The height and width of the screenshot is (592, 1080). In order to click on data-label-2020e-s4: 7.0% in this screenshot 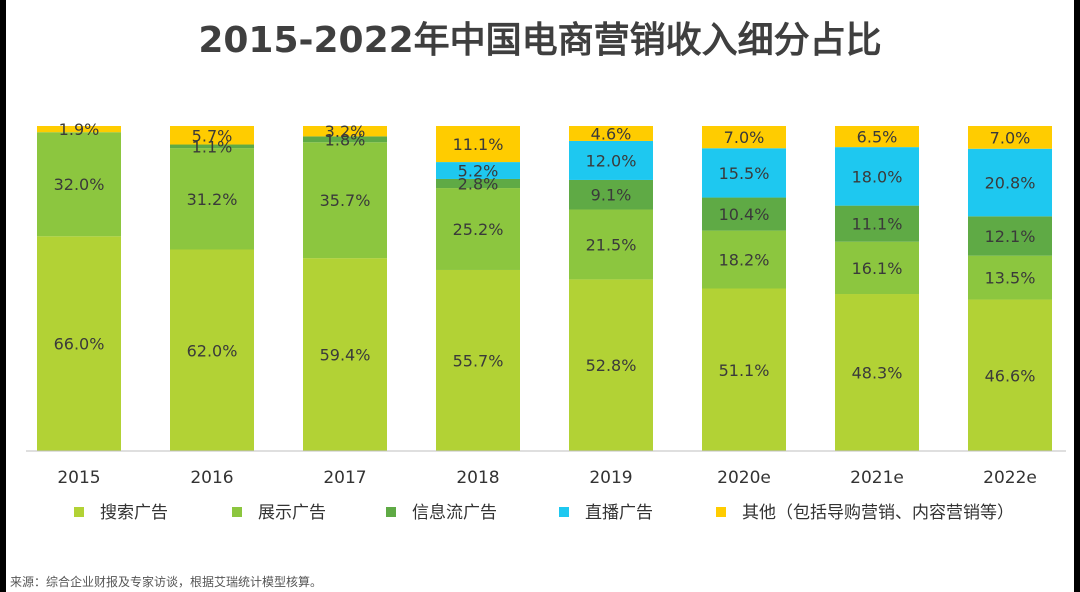, I will do `click(744, 137)`.